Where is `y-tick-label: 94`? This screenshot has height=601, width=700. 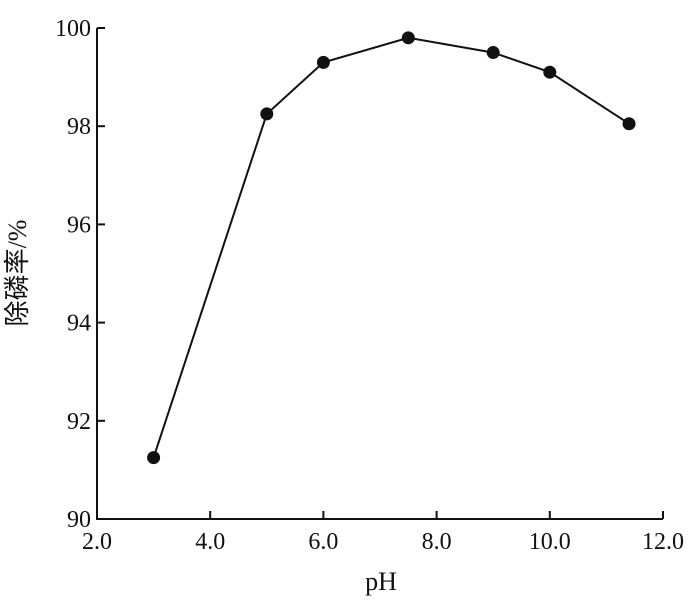 y-tick-label: 94 is located at coordinates (79, 324).